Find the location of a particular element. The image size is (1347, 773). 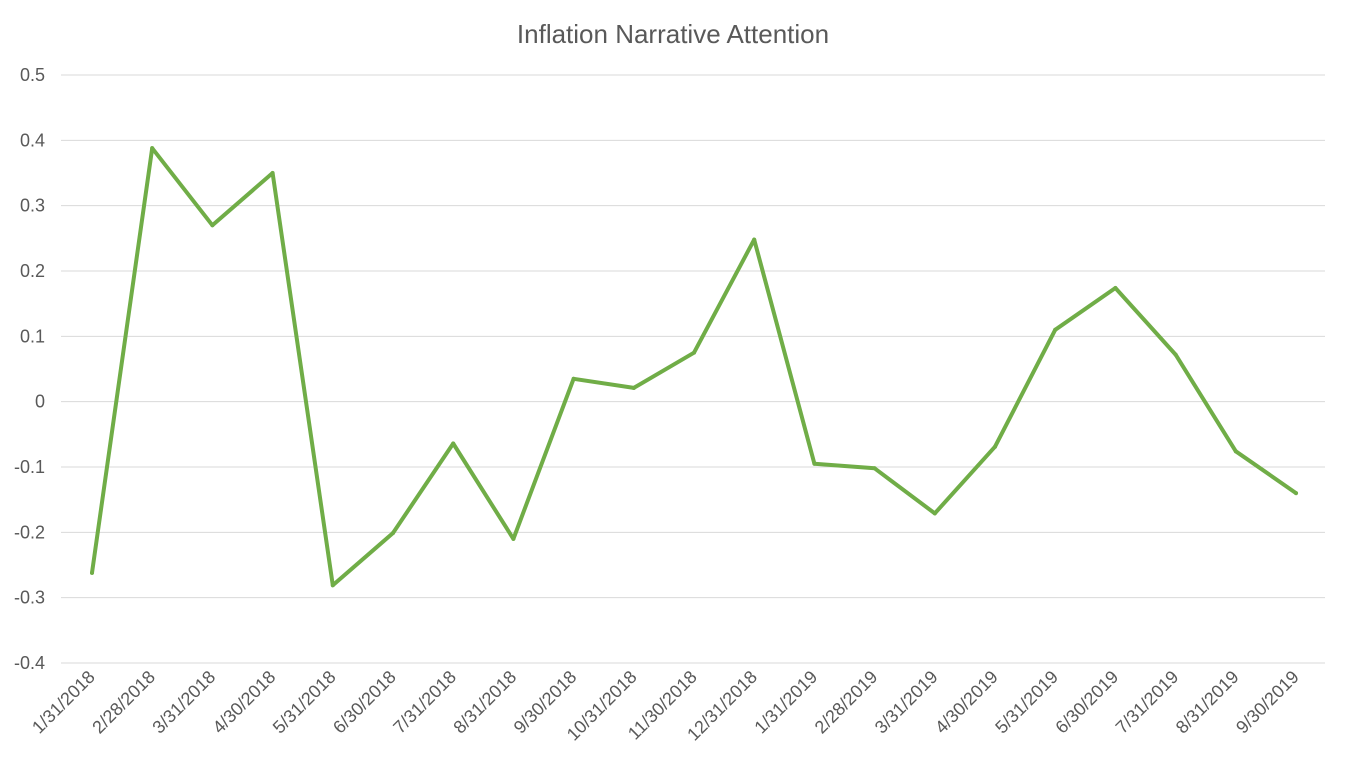

y-tick-label: 0.1 is located at coordinates (32, 336).